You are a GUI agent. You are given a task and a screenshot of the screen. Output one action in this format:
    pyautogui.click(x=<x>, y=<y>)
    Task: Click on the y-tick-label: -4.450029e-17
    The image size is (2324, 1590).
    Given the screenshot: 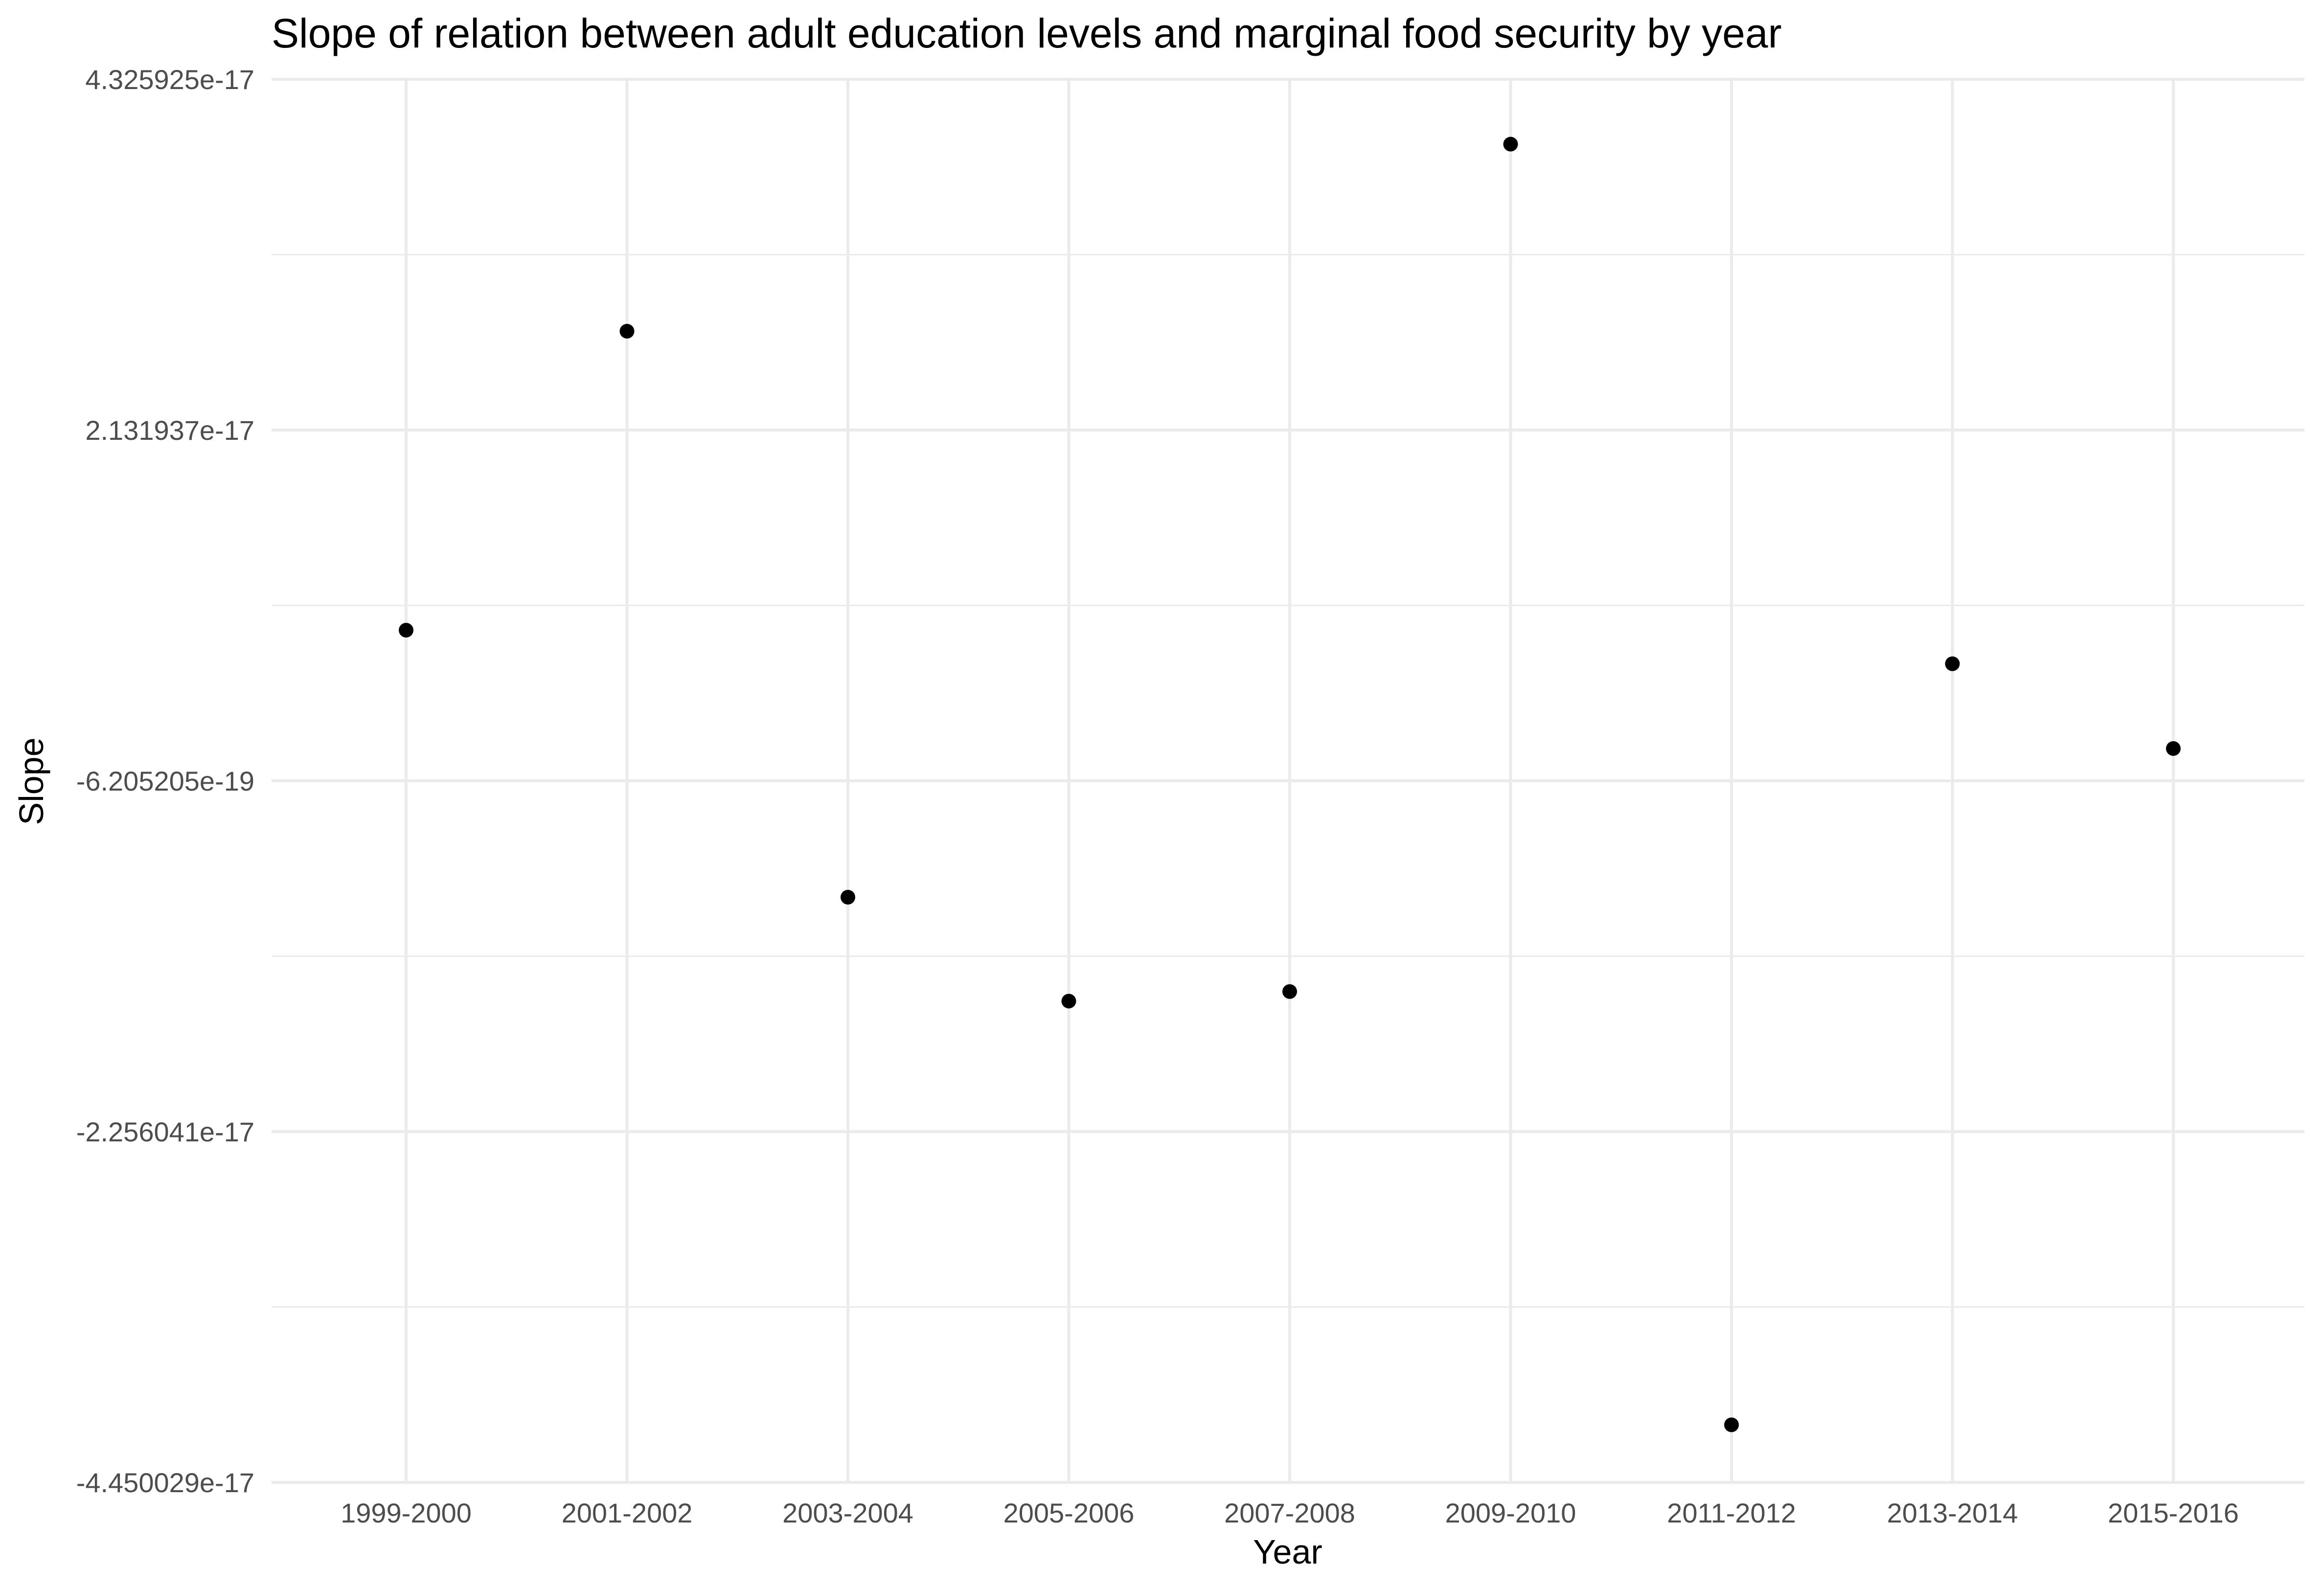 What is the action you would take?
    pyautogui.click(x=165, y=1483)
    